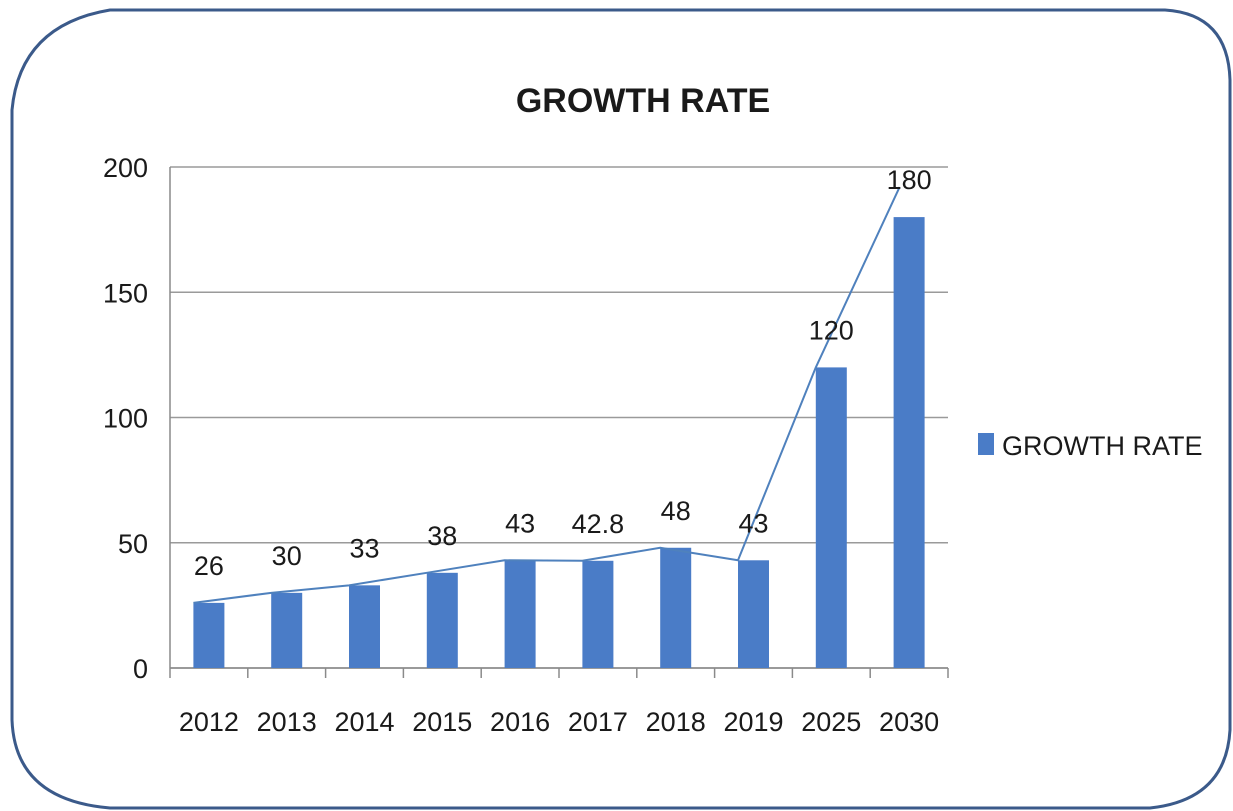  What do you see at coordinates (287, 556) in the screenshot?
I see `data-label: 30` at bounding box center [287, 556].